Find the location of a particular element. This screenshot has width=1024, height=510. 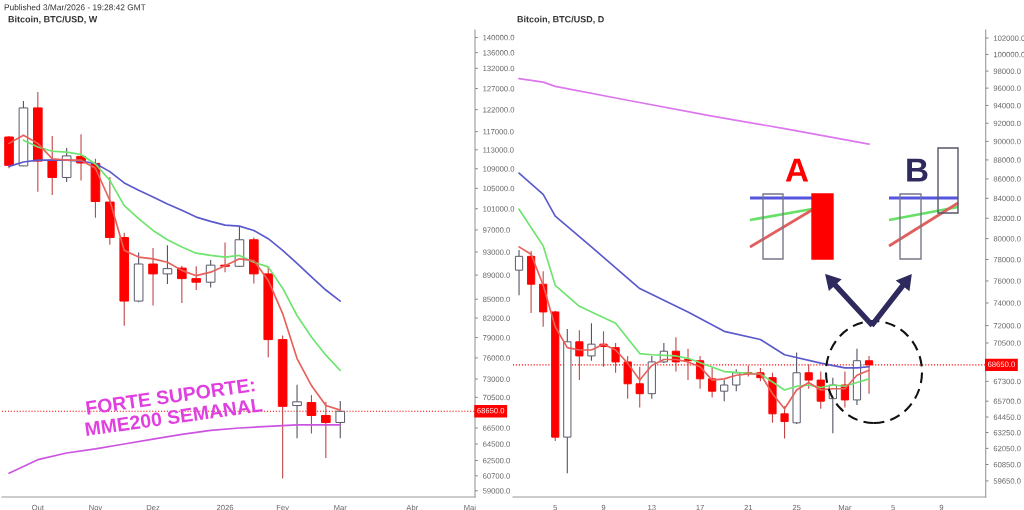

annotation: A is located at coordinates (797, 170).